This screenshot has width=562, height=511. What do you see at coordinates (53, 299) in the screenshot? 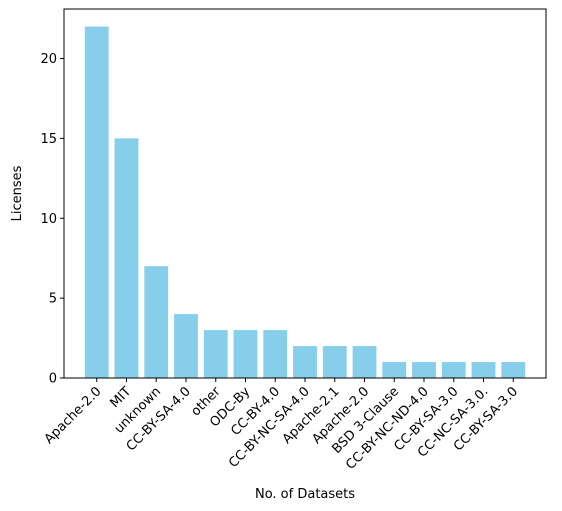
I see `y-tick-label: 5` at bounding box center [53, 299].